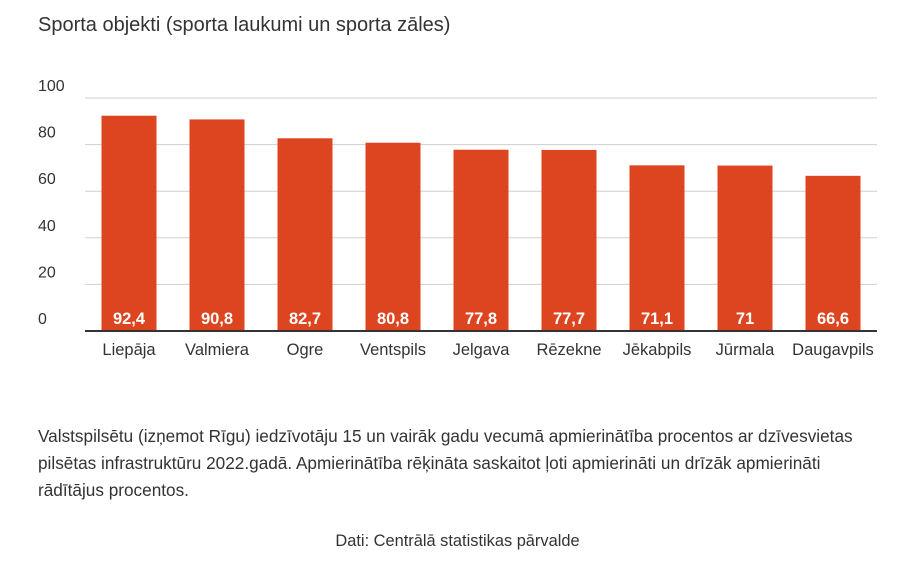 Image resolution: width=915 pixels, height=567 pixels. Describe the element at coordinates (51, 203) in the screenshot. I see `y-tick-labels: 0 20 40 60 80 100` at that location.